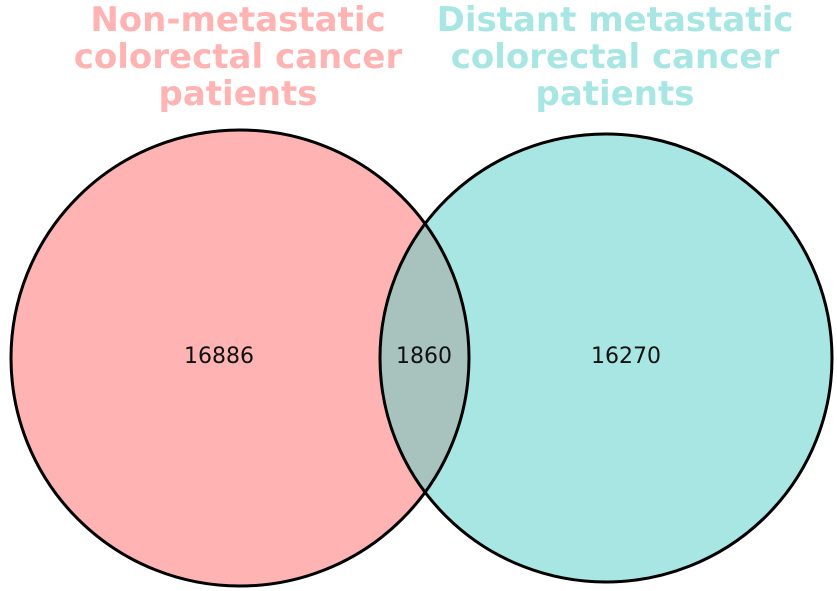  Describe the element at coordinates (424, 356) in the screenshot. I see `intersection-count: 1860` at that location.